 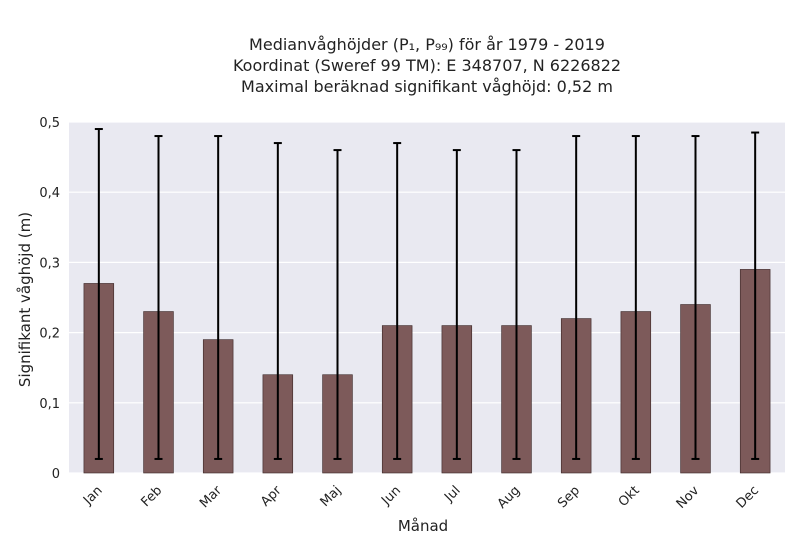 I want to click on y-tick-label: 0,4, so click(x=49, y=193).